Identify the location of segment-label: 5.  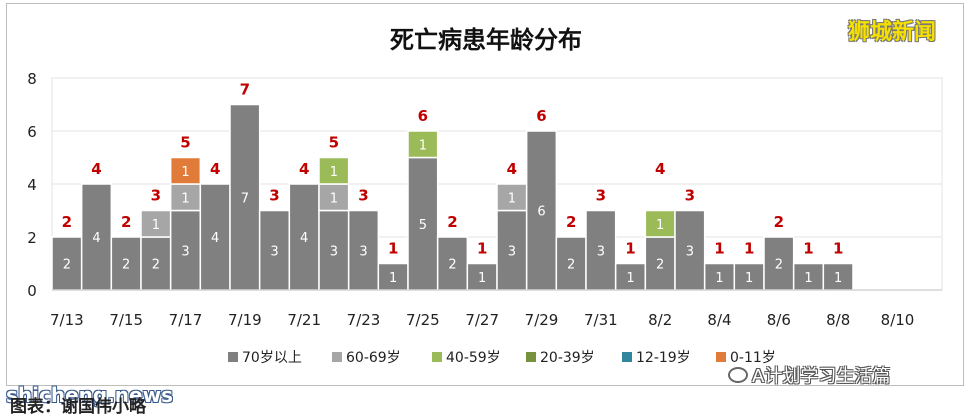
(423, 225).